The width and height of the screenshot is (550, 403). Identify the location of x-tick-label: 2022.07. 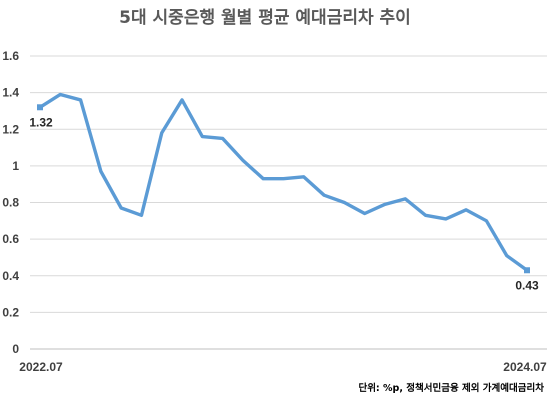
(41, 367).